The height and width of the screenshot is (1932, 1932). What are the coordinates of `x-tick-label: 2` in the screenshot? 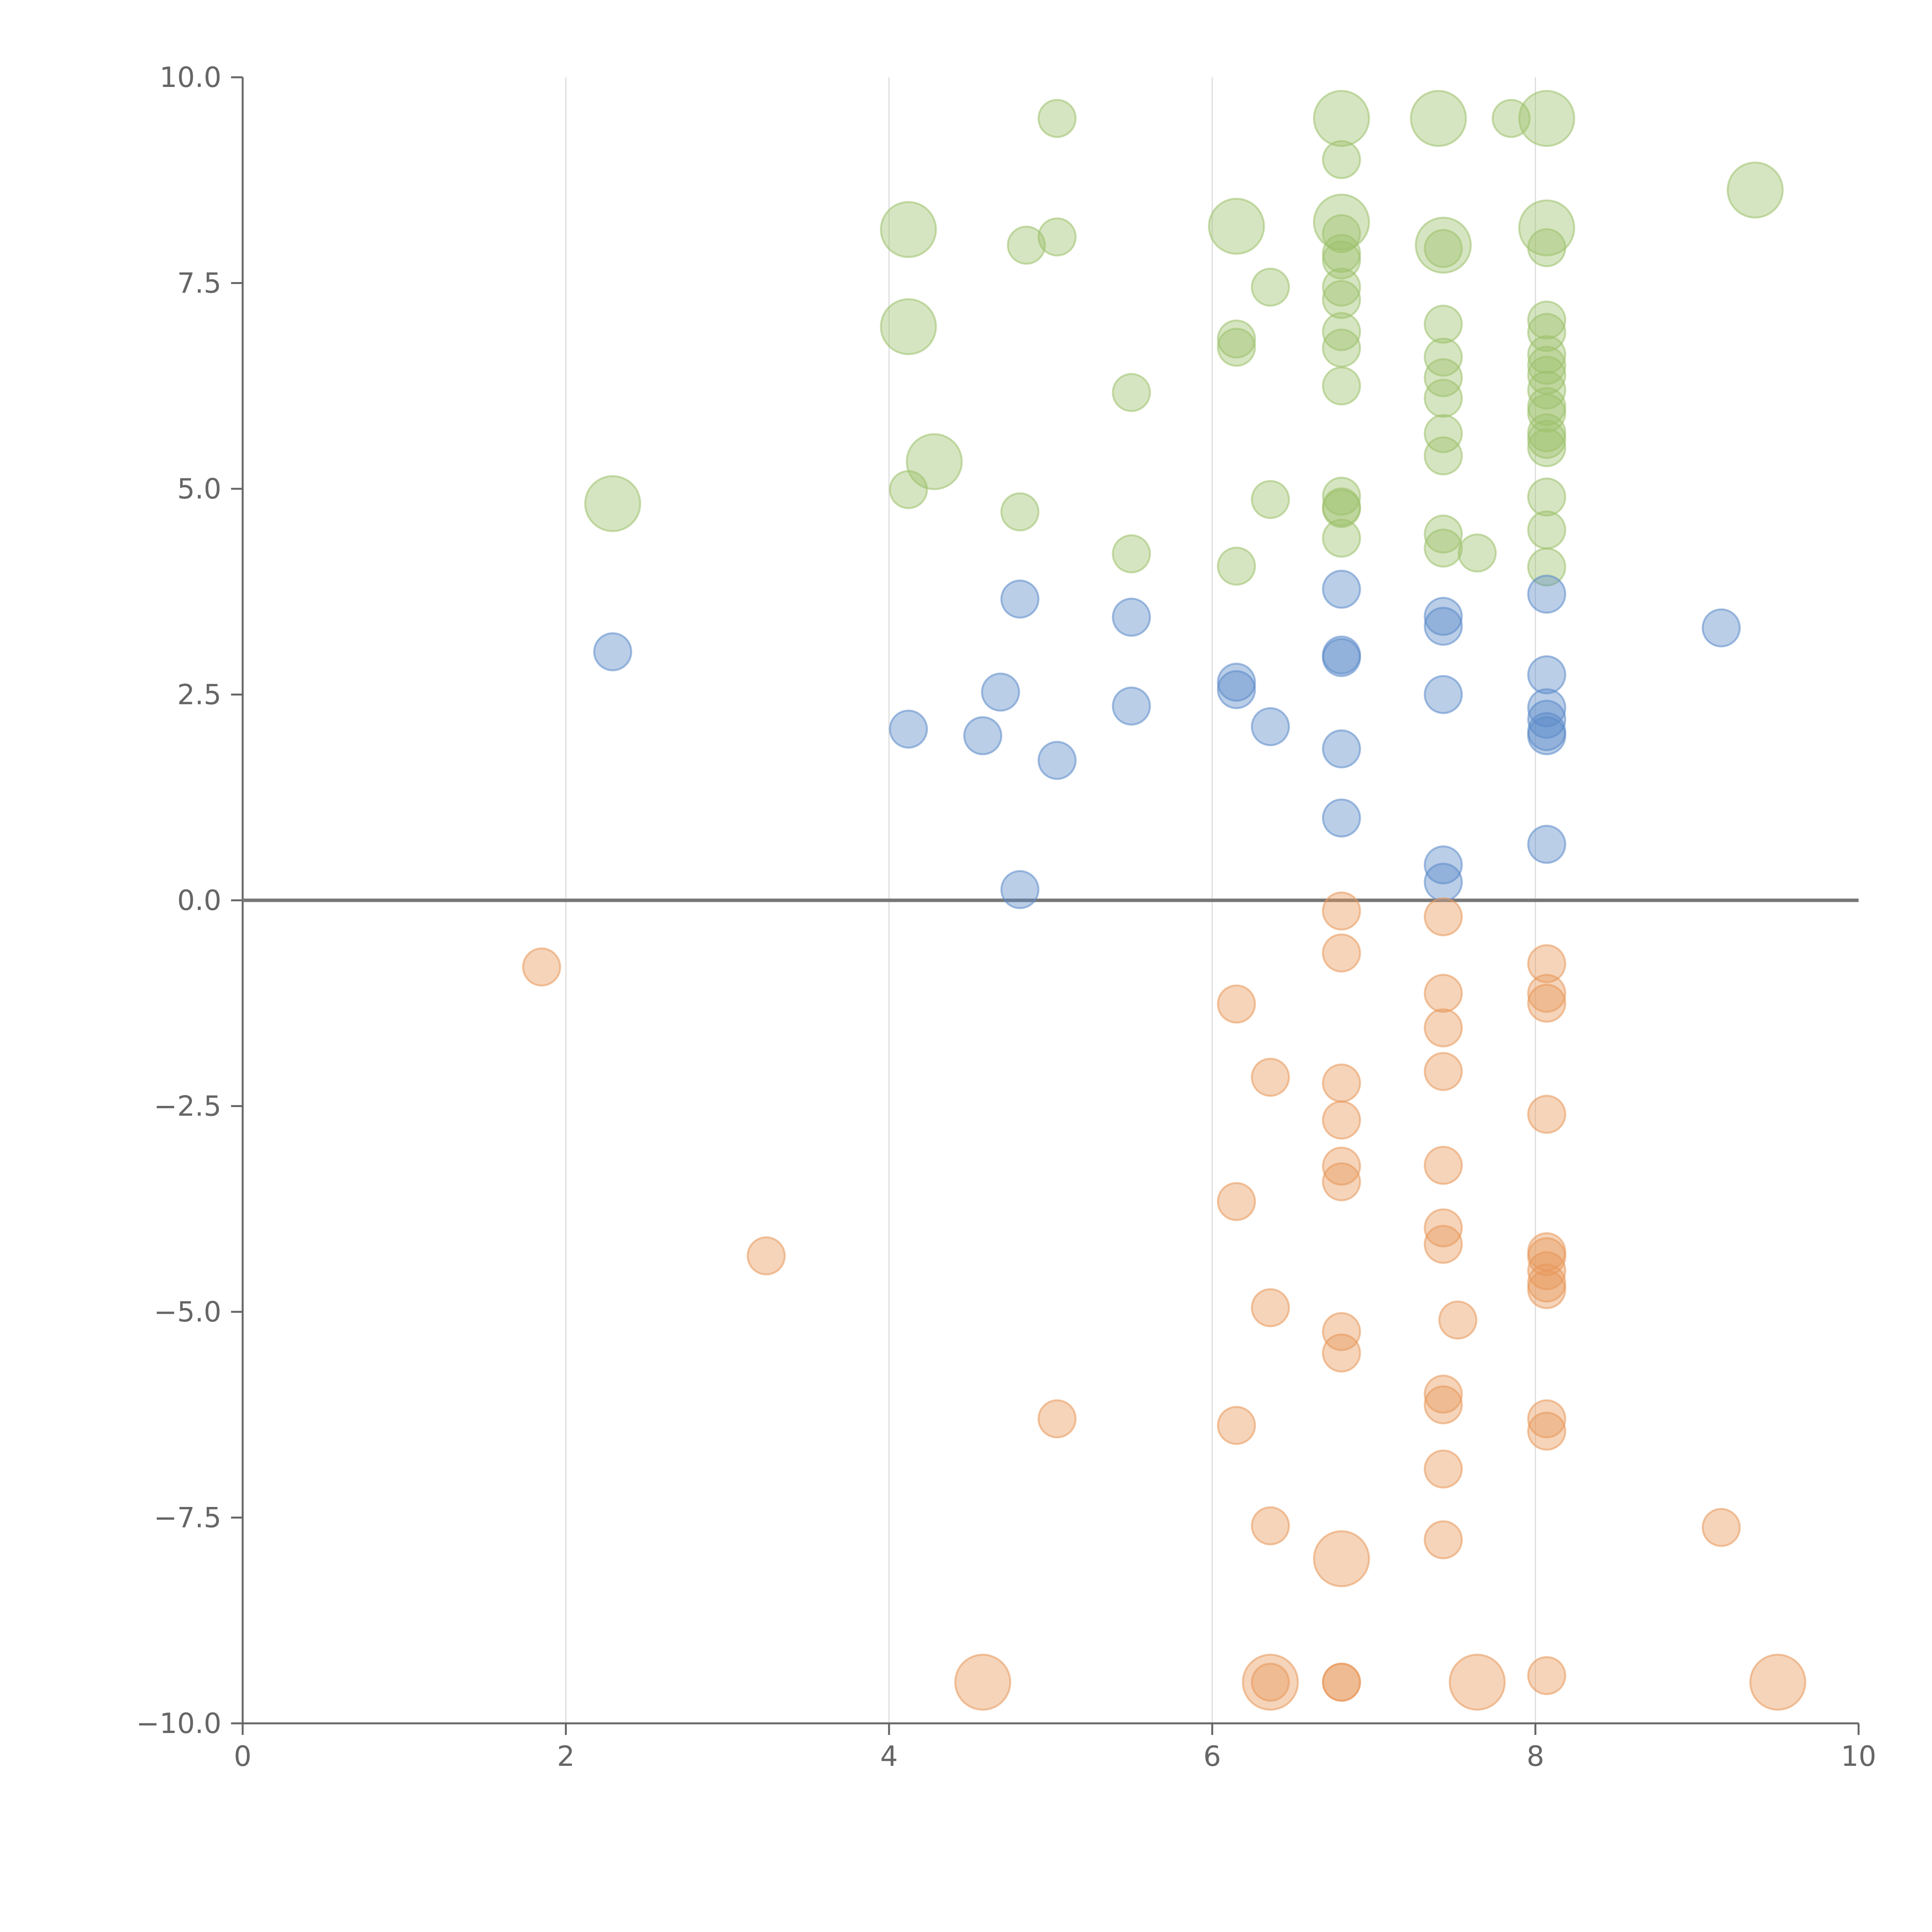 It's located at (566, 1756).